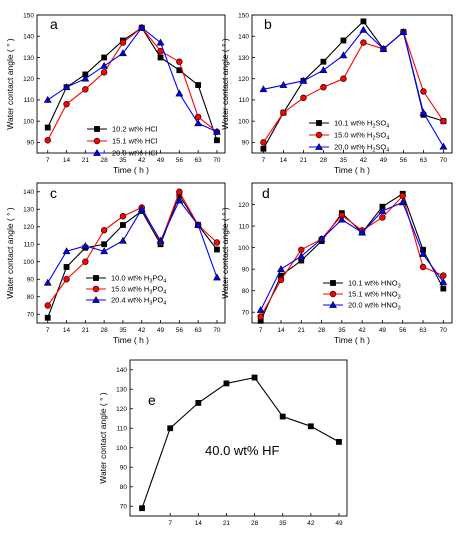 The width and height of the screenshot is (465, 550). I want to click on legend-text-part: 10.2 wt% HCl, so click(135, 129).